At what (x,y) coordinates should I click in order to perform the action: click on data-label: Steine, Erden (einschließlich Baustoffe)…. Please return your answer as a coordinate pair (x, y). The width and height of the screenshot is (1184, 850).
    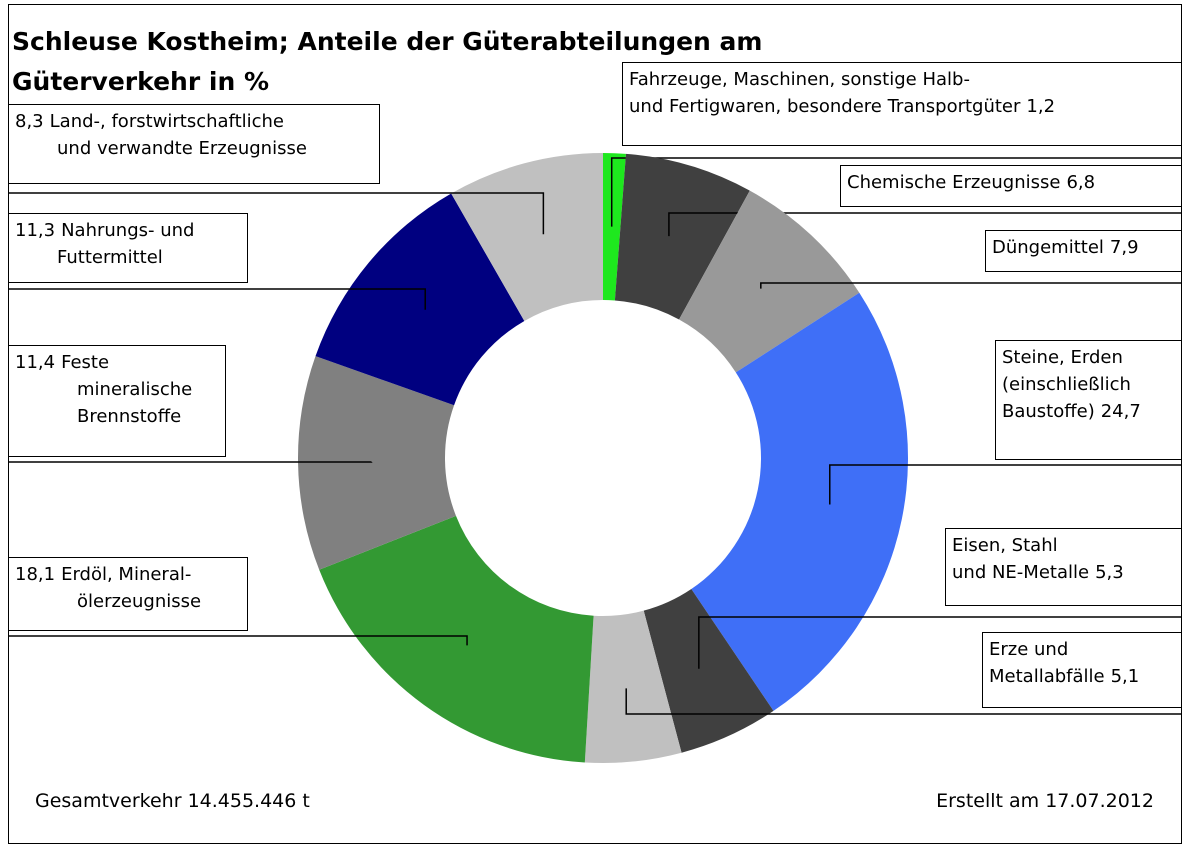
    Looking at the image, I should click on (1088, 400).